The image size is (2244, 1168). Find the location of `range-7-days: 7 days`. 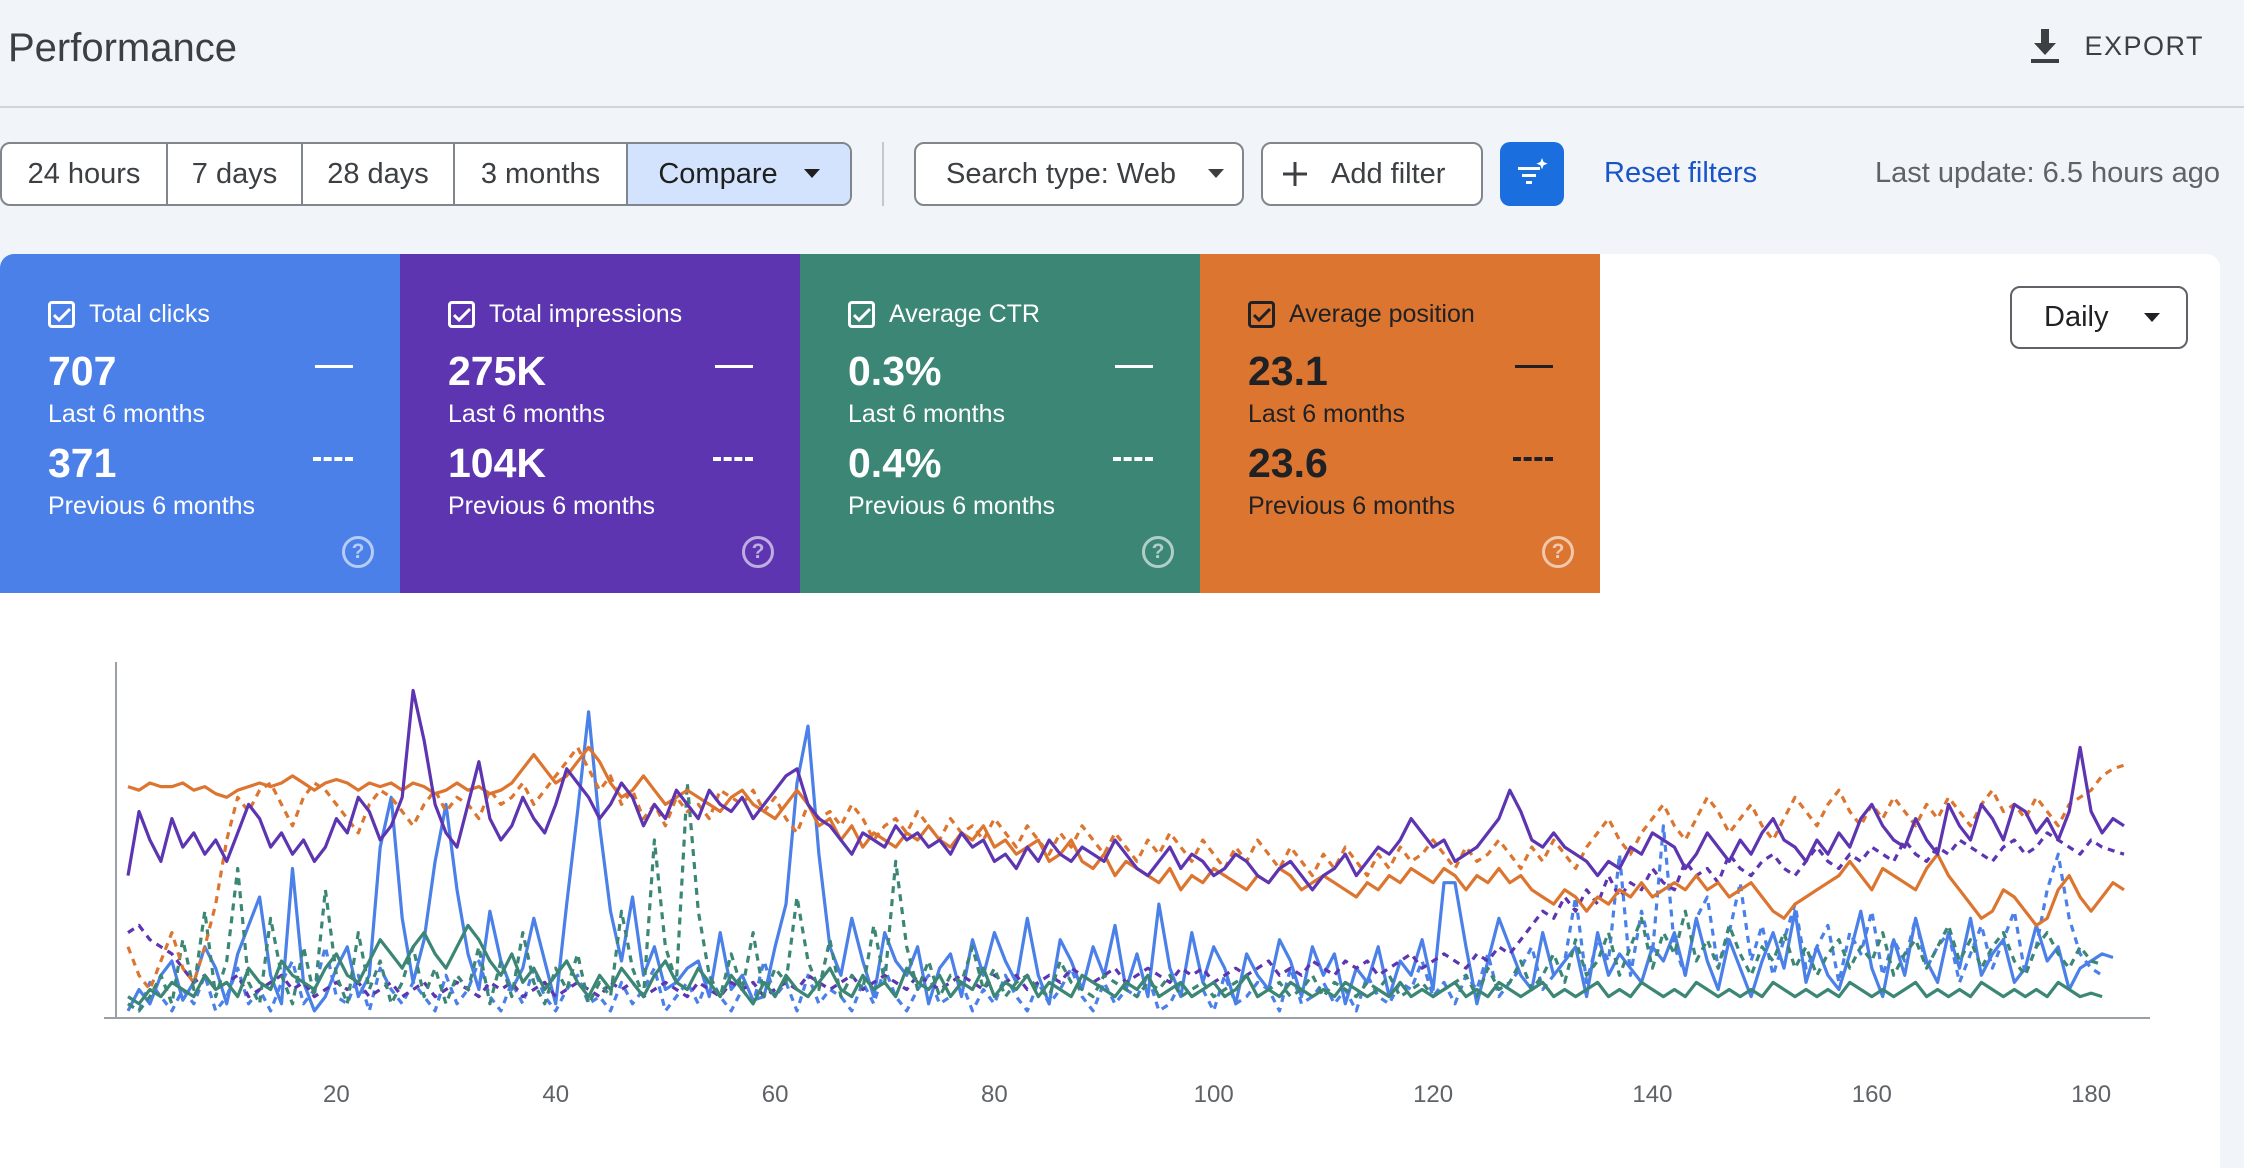

range-7-days: 7 days is located at coordinates (235, 174).